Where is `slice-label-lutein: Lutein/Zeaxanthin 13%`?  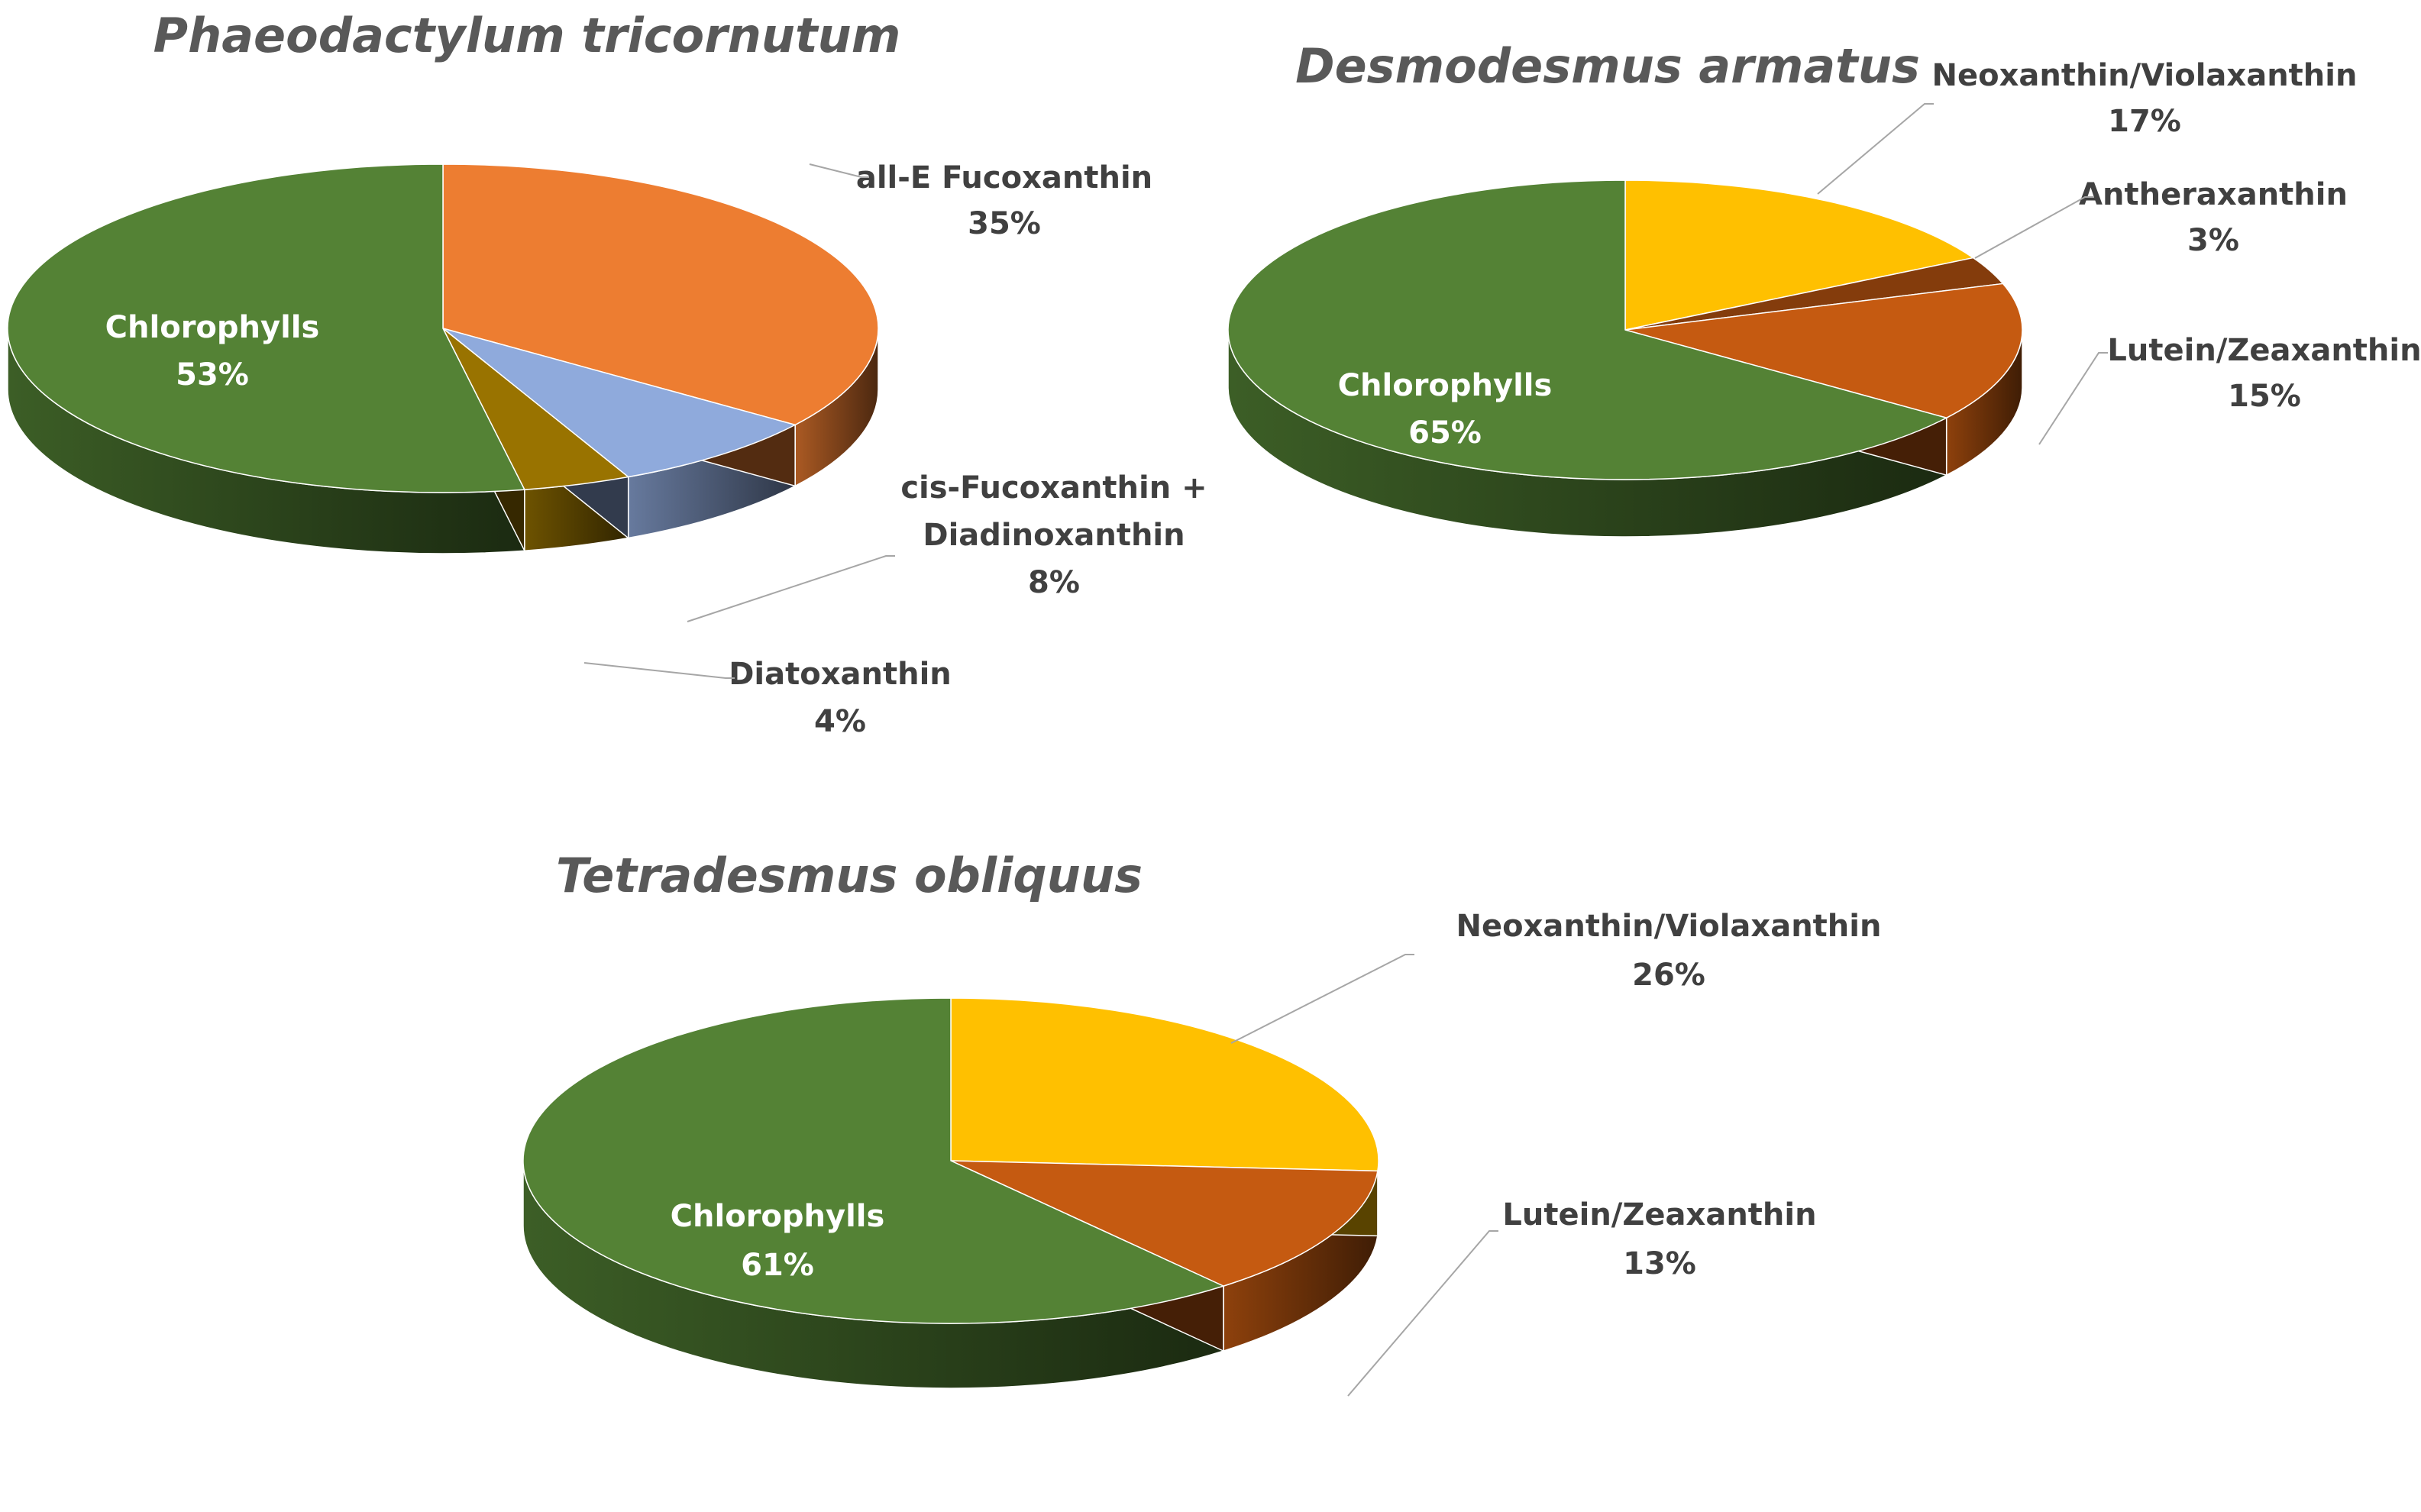 slice-label-lutein: Lutein/Zeaxanthin 13% is located at coordinates (1659, 1239).